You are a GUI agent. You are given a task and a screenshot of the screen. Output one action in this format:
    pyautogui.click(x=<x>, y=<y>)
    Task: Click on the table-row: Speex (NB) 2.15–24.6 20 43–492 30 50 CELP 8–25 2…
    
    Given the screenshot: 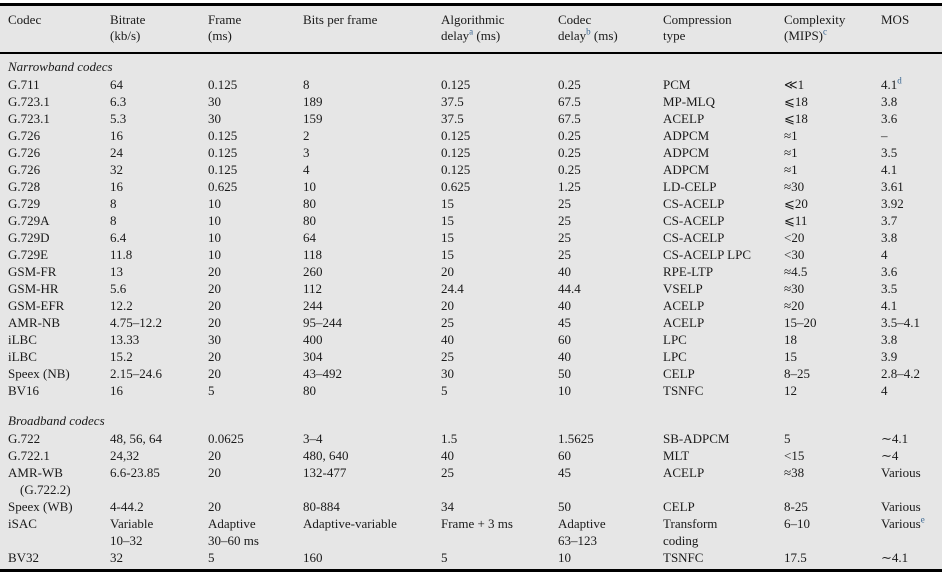 What is the action you would take?
    pyautogui.click(x=471, y=373)
    